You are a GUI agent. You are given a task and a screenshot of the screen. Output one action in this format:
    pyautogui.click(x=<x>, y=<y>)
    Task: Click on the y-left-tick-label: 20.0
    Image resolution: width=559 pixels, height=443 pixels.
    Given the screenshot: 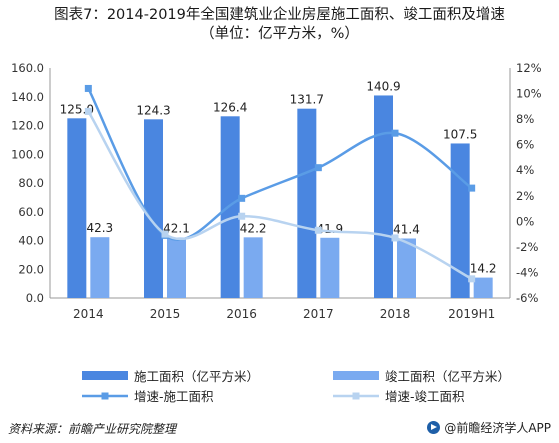 What is the action you would take?
    pyautogui.click(x=31, y=269)
    